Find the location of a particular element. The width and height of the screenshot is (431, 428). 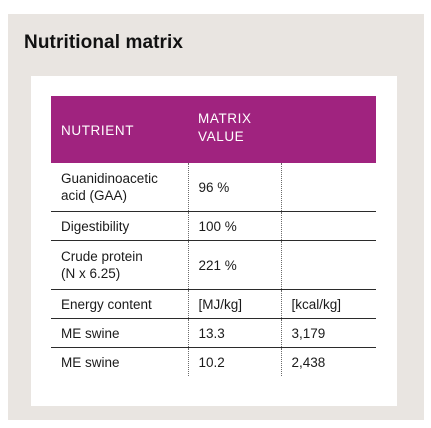

nutrient-name-line2: acid (GAA) is located at coordinates (94, 195).